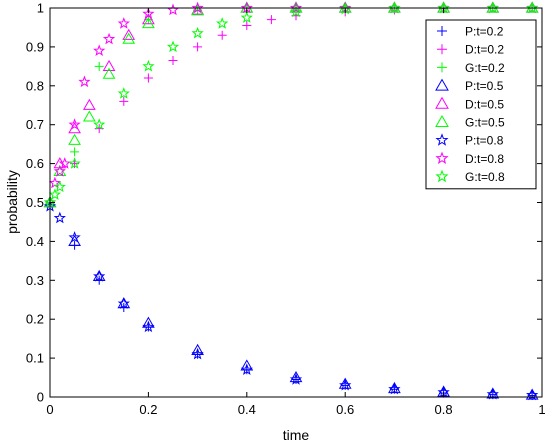 The width and height of the screenshot is (550, 445). I want to click on x-tick-label: 0.8, so click(444, 409).